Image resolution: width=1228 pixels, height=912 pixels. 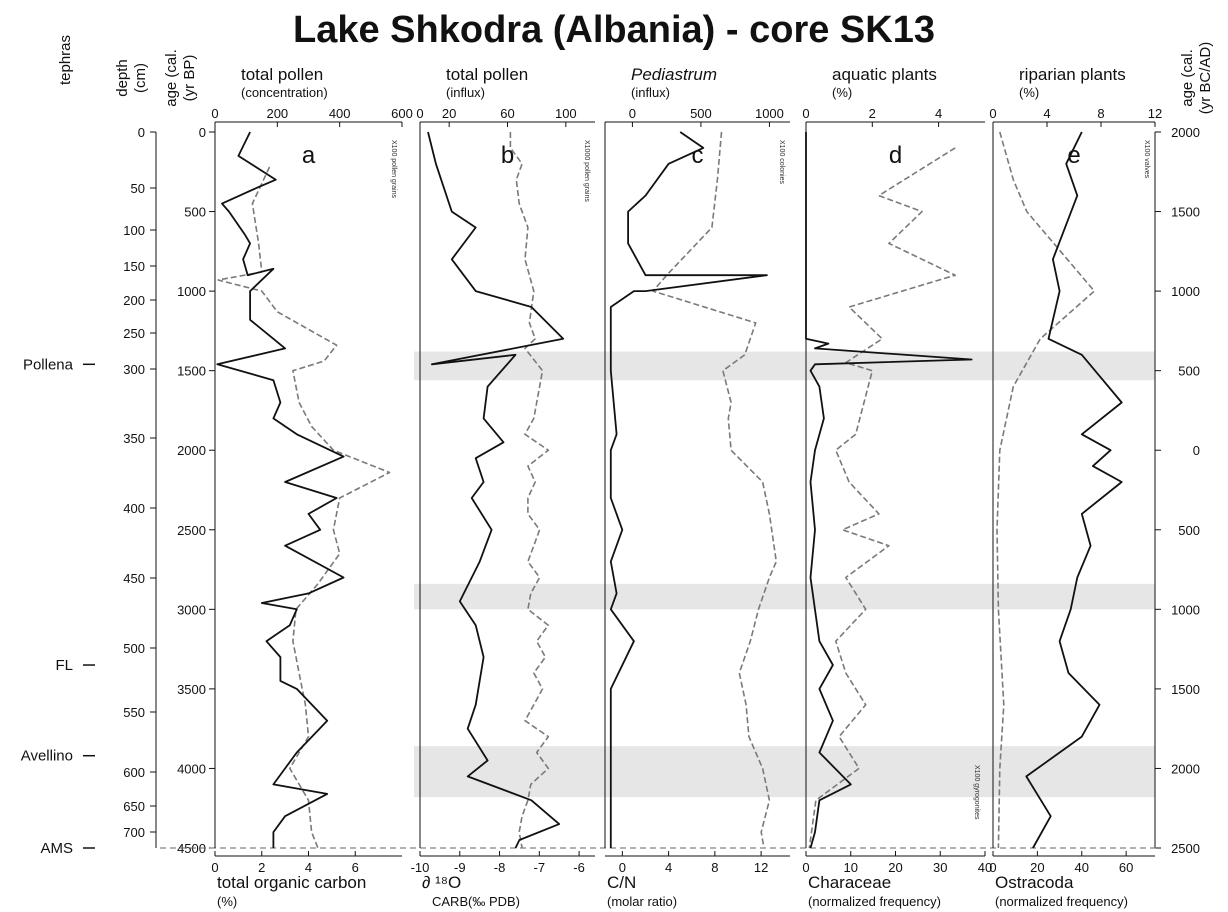 What do you see at coordinates (500, 867) in the screenshot?
I see `bottom-tick-label: -8` at bounding box center [500, 867].